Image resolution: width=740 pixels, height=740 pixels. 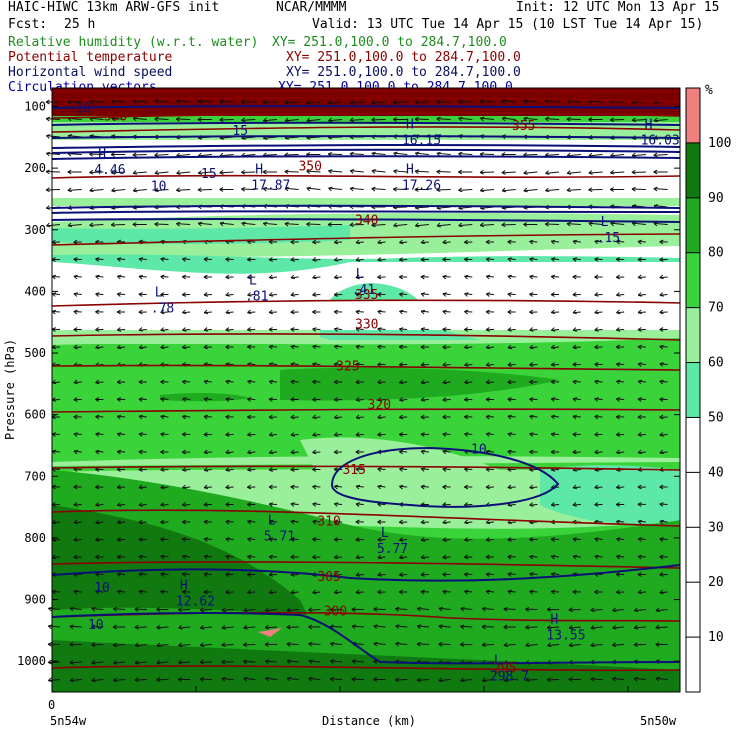 I want to click on theta-contour-label: 350, so click(x=309, y=167).